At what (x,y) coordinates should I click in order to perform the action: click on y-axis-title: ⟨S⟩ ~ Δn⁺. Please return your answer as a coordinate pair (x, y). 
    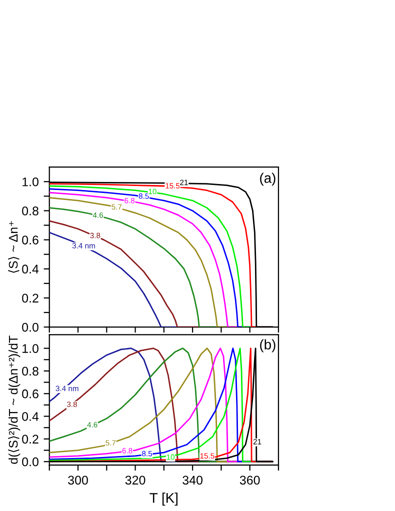
    Looking at the image, I should click on (14, 247).